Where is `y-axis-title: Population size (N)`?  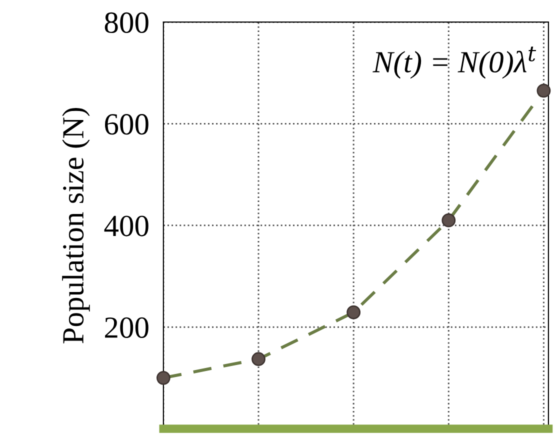 y-axis-title: Population size (N) is located at coordinates (76, 226).